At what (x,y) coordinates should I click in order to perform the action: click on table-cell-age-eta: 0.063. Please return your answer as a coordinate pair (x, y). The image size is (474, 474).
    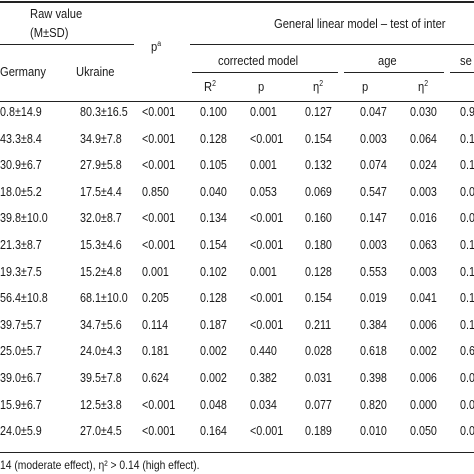
    Looking at the image, I should click on (423, 245).